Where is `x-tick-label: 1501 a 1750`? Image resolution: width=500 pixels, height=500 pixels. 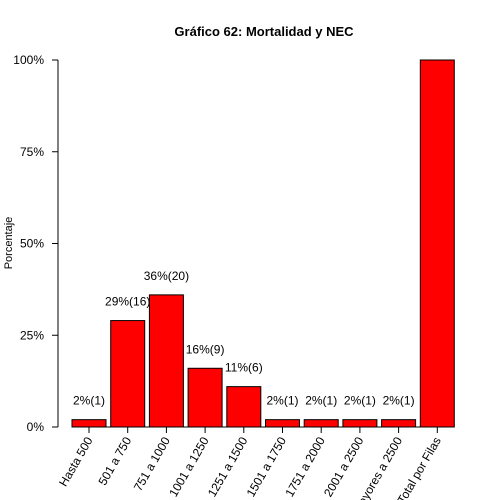
x-tick-label: 1501 a 1750 is located at coordinates (267, 466).